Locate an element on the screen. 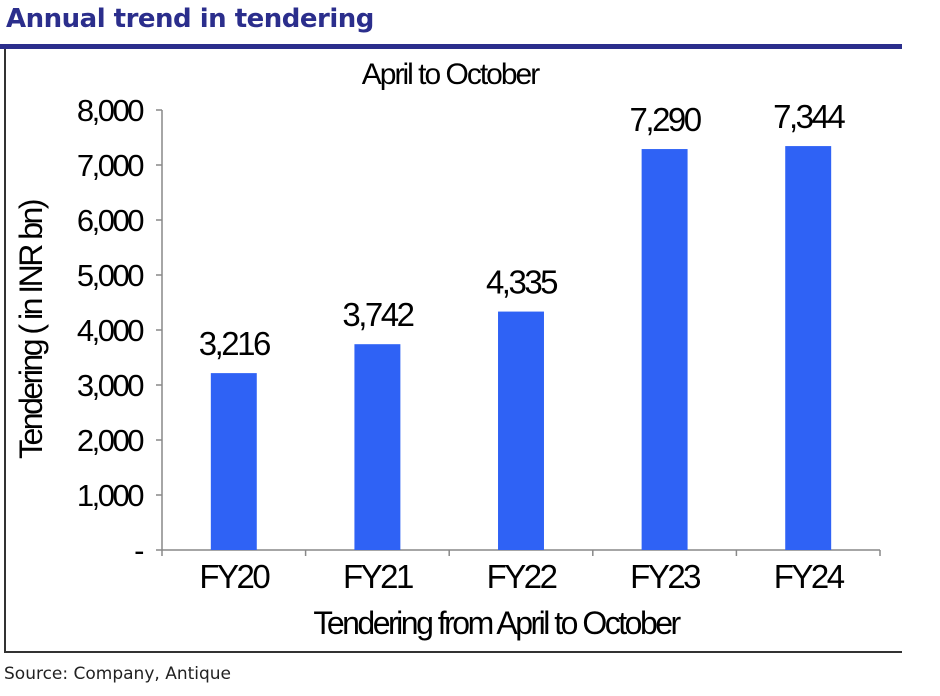  y-tick-label: 6,000 is located at coordinates (110, 220).